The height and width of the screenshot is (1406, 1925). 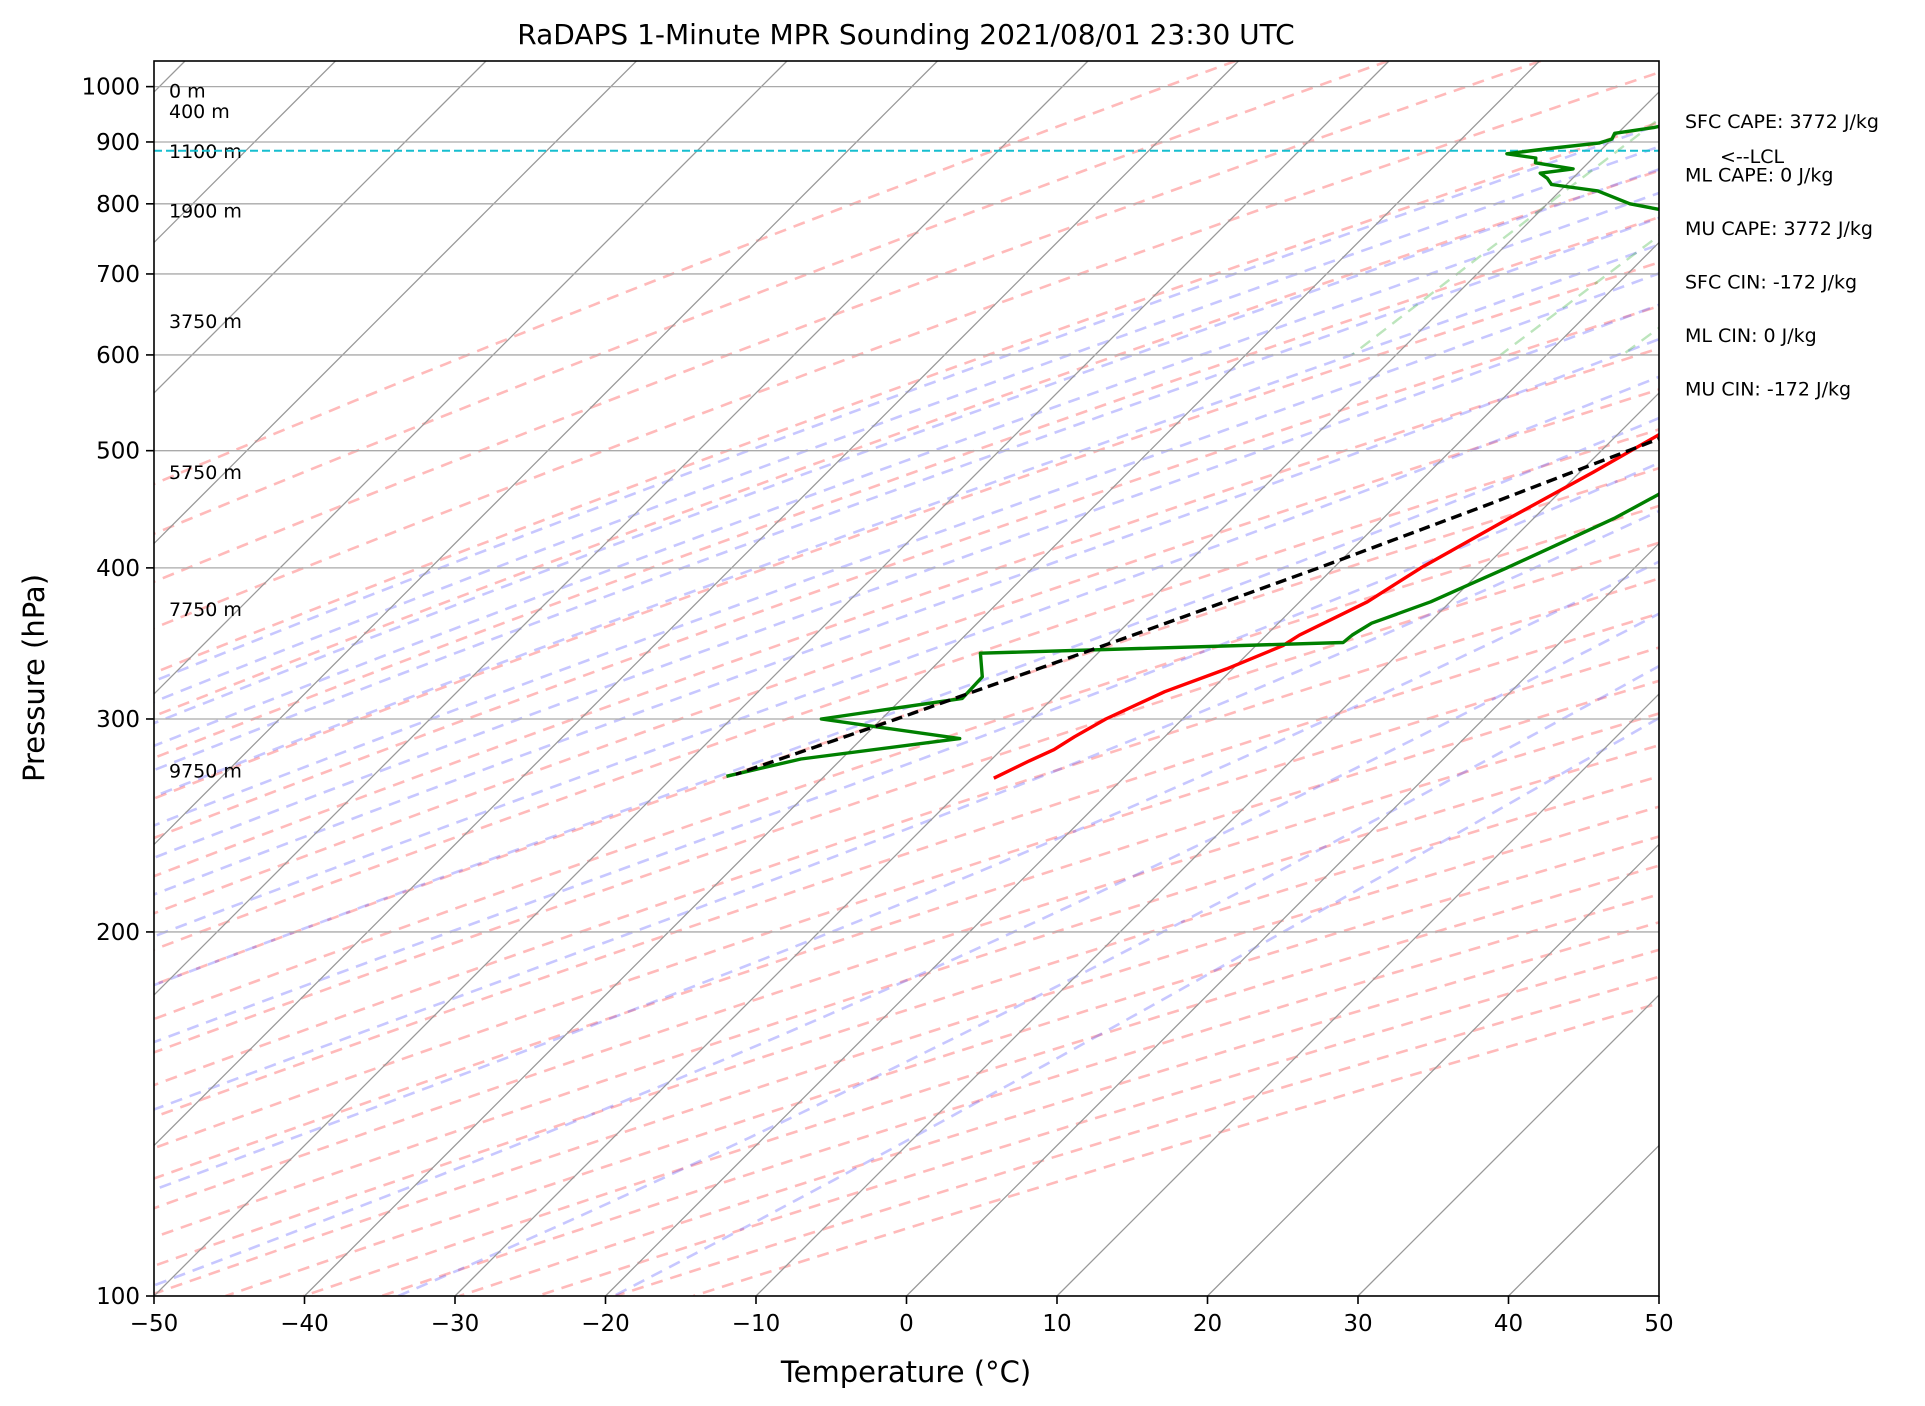 I want to click on stat-line: MU CAPE: 3772 J/kg, so click(x=1779, y=229).